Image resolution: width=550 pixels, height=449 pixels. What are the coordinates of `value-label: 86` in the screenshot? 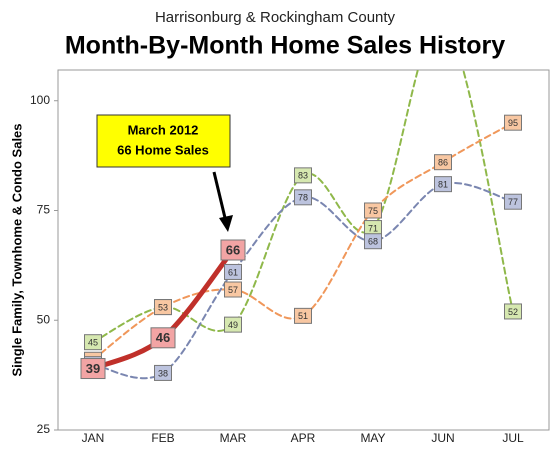 It's located at (443, 163).